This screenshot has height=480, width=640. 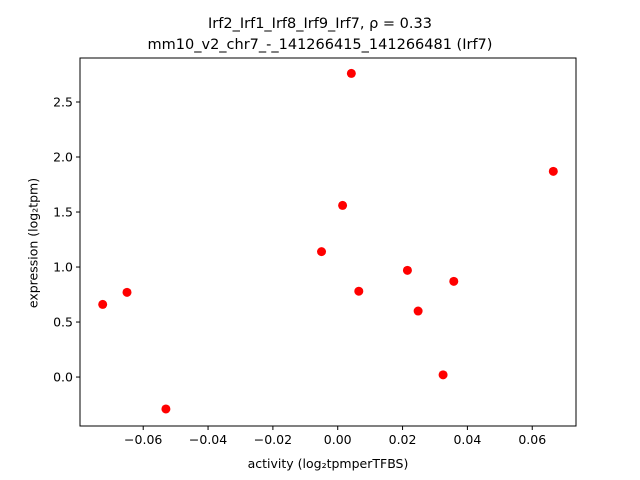 What do you see at coordinates (532, 439) in the screenshot?
I see `x-tick-label: 0.06` at bounding box center [532, 439].